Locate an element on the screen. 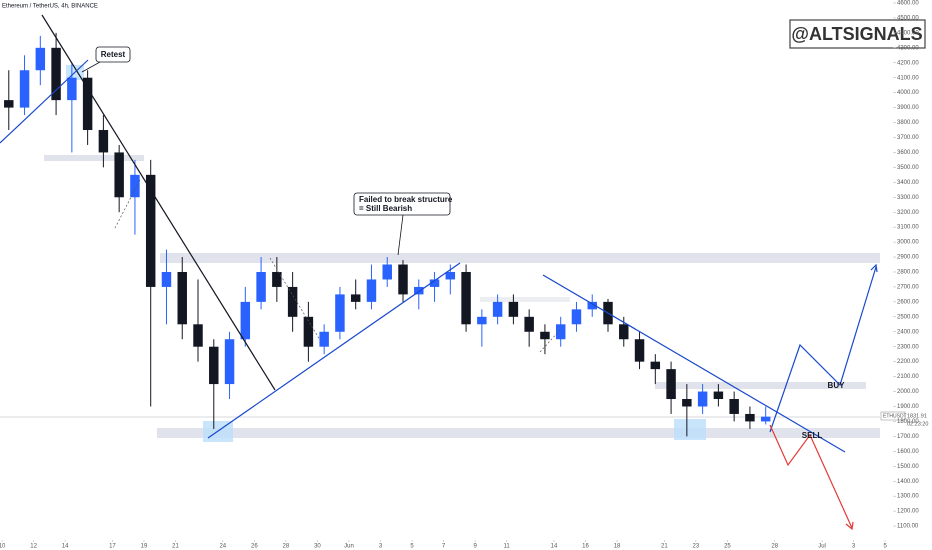 This screenshot has width=932, height=550. projection-up is located at coordinates (823, 349).